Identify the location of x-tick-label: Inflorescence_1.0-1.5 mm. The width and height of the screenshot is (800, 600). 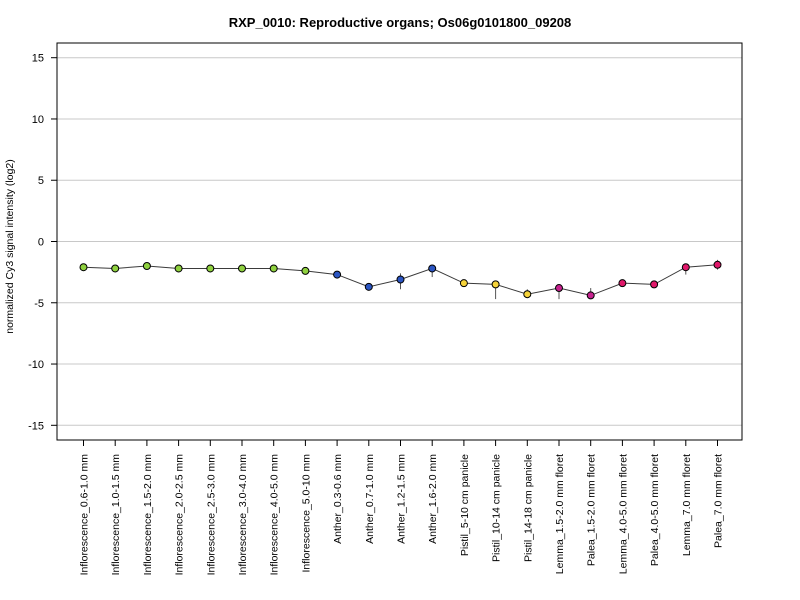
(116, 515).